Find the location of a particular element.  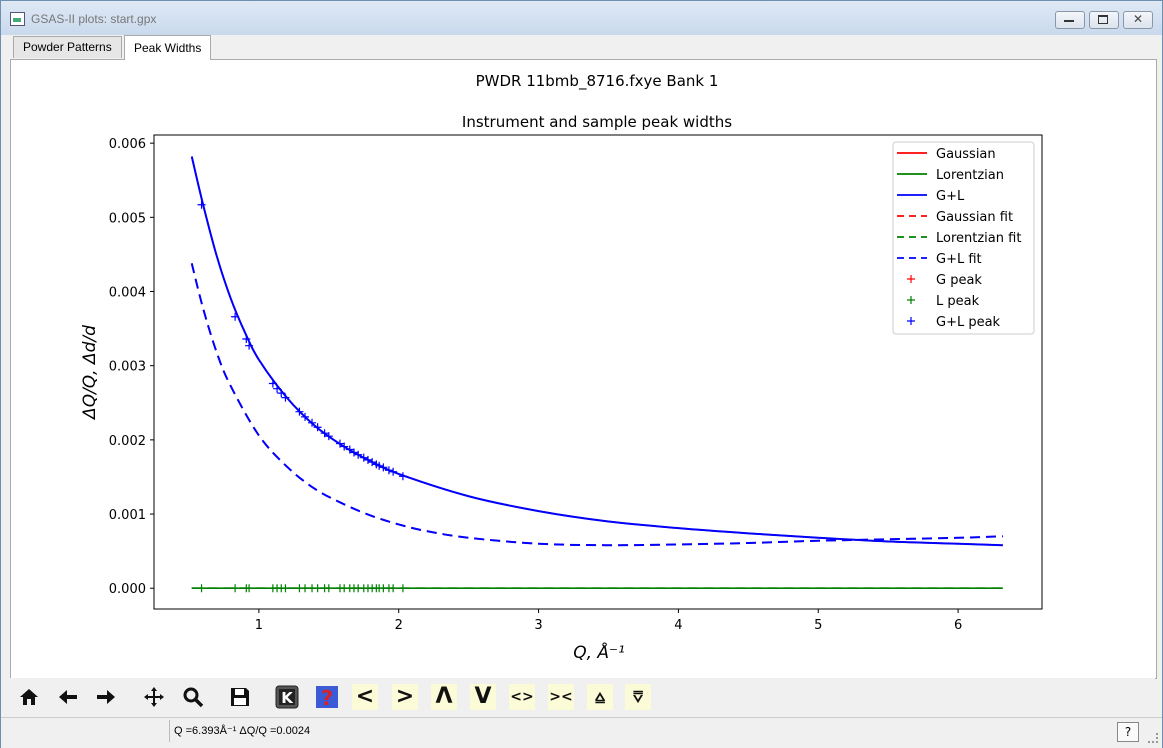

legend-label: G+L fit is located at coordinates (959, 259).